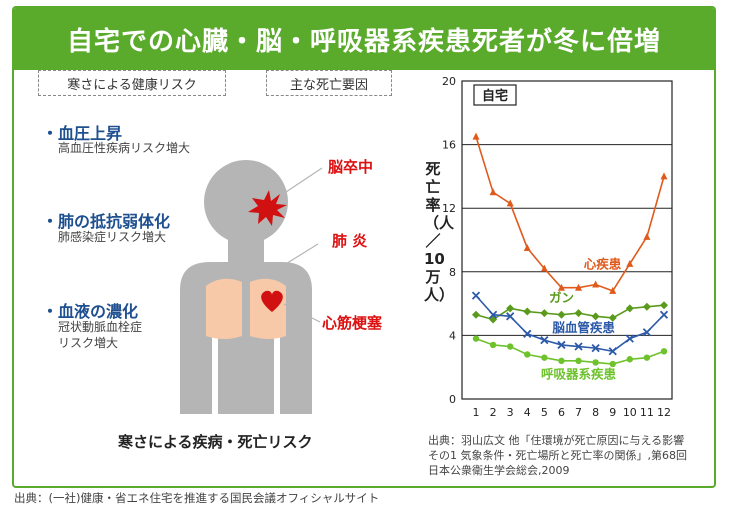 The width and height of the screenshot is (731, 518). Describe the element at coordinates (363, 41) in the screenshot. I see `banner-title: 自宅での心臓・脳・呼吸器系疾患死者が冬に倍増` at that location.